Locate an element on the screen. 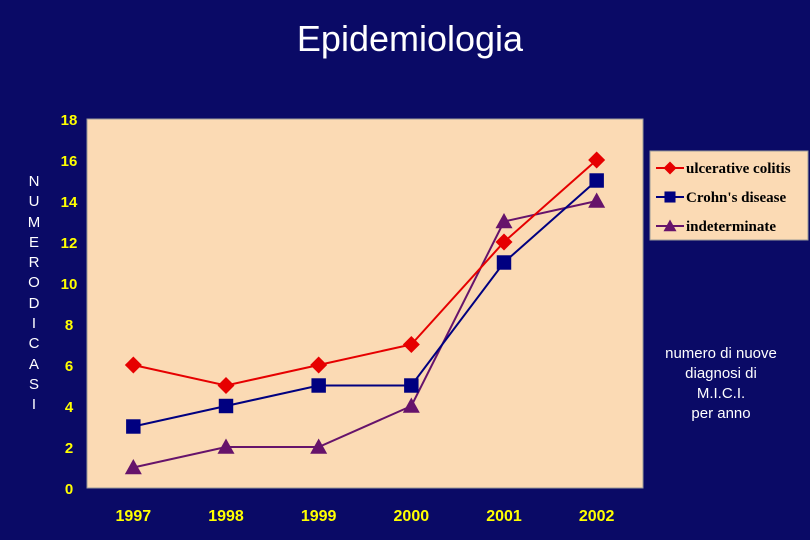 The height and width of the screenshot is (540, 810). x-tick-label: 2002 is located at coordinates (597, 516).